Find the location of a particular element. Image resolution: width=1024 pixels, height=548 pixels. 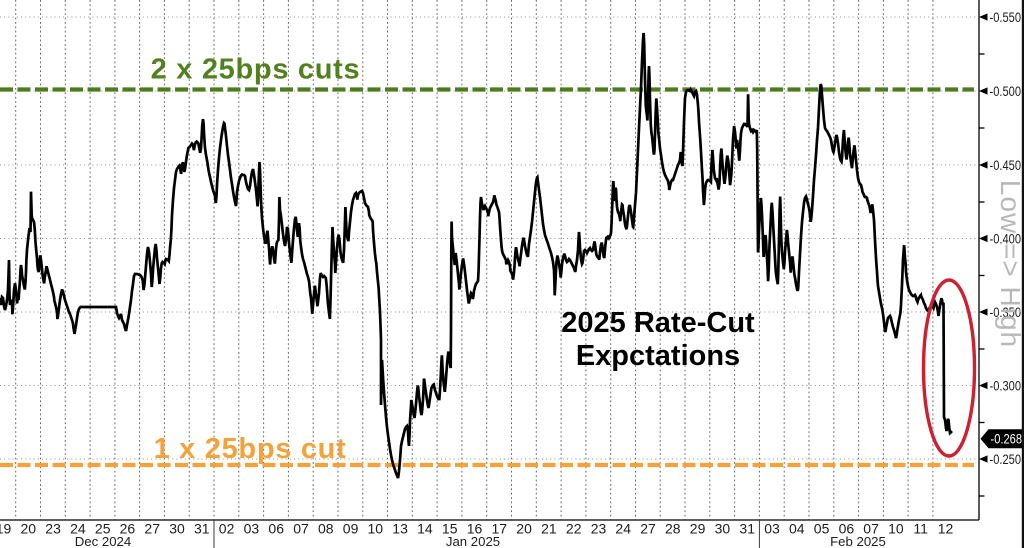

svg-text: 25 is located at coordinates (103, 529).